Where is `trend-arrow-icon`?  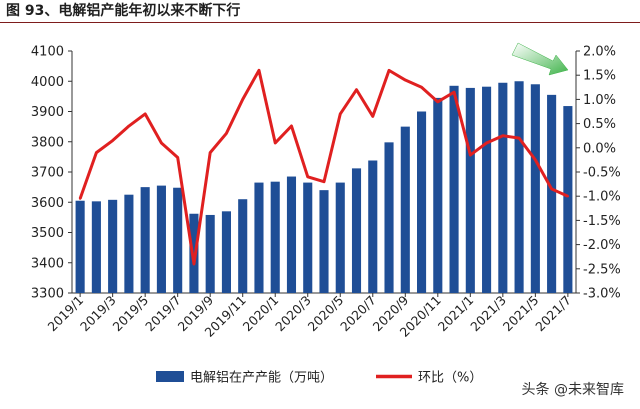
trend-arrow-icon is located at coordinates (540, 59).